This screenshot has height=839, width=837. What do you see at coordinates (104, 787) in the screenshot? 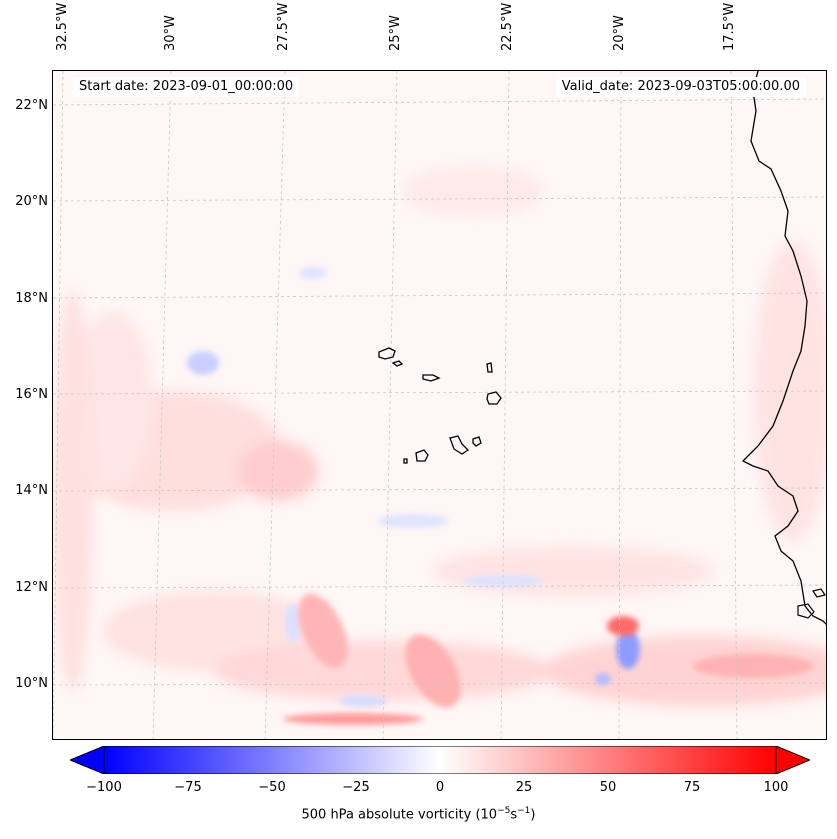
I see `colorbar-tick: −100` at bounding box center [104, 787].